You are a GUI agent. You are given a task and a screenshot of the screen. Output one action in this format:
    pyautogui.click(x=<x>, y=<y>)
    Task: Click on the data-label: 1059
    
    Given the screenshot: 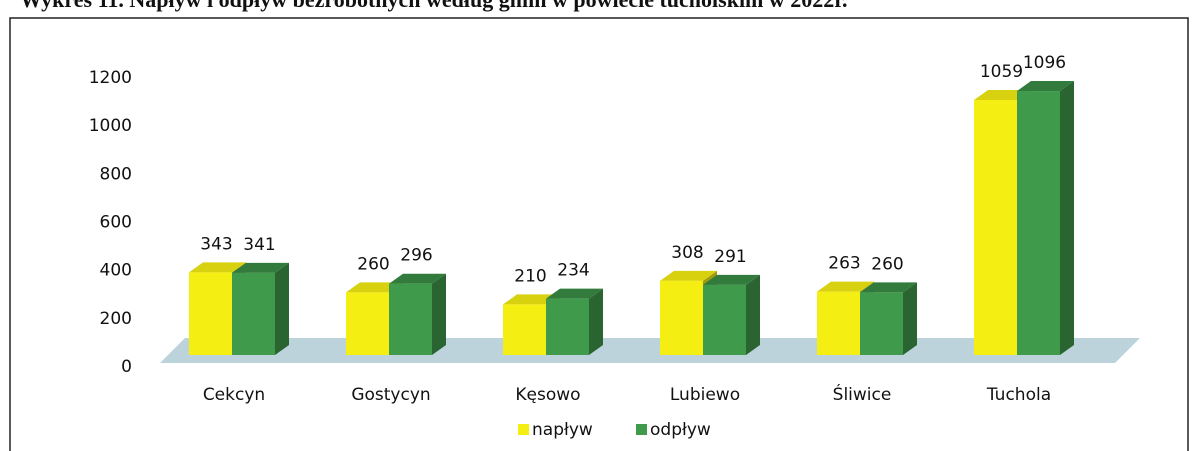 What is the action you would take?
    pyautogui.click(x=1001, y=72)
    